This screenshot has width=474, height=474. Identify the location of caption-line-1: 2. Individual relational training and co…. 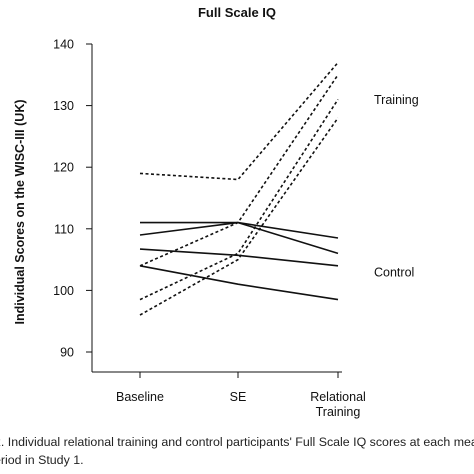
(237, 442).